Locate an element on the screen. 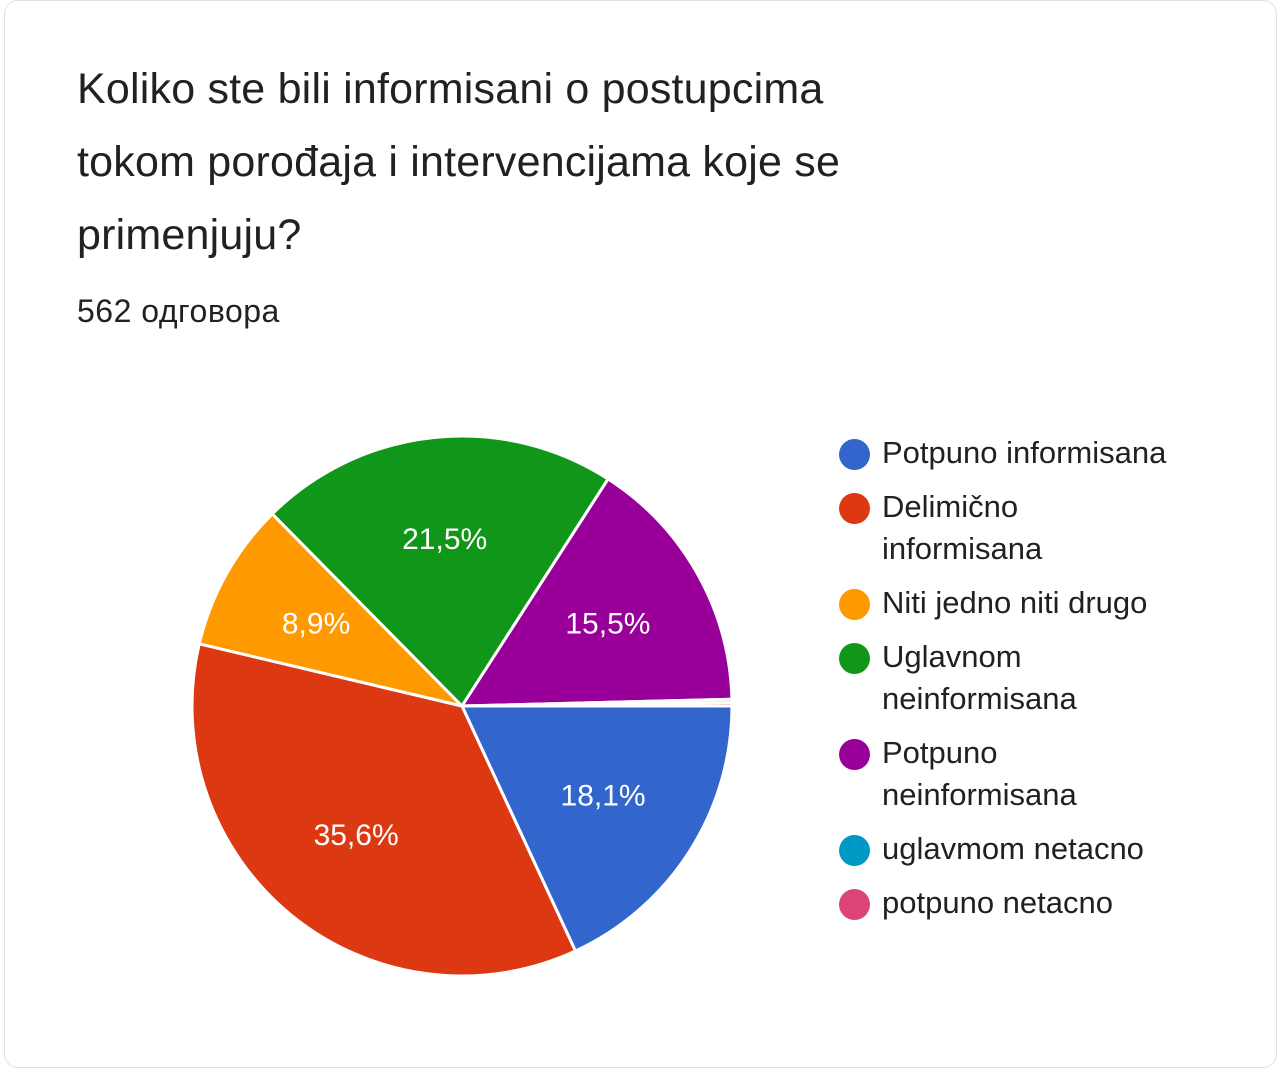  legend-item-potpuno-neinformisana: Potpuno neinformisana is located at coordinates (1034, 774).